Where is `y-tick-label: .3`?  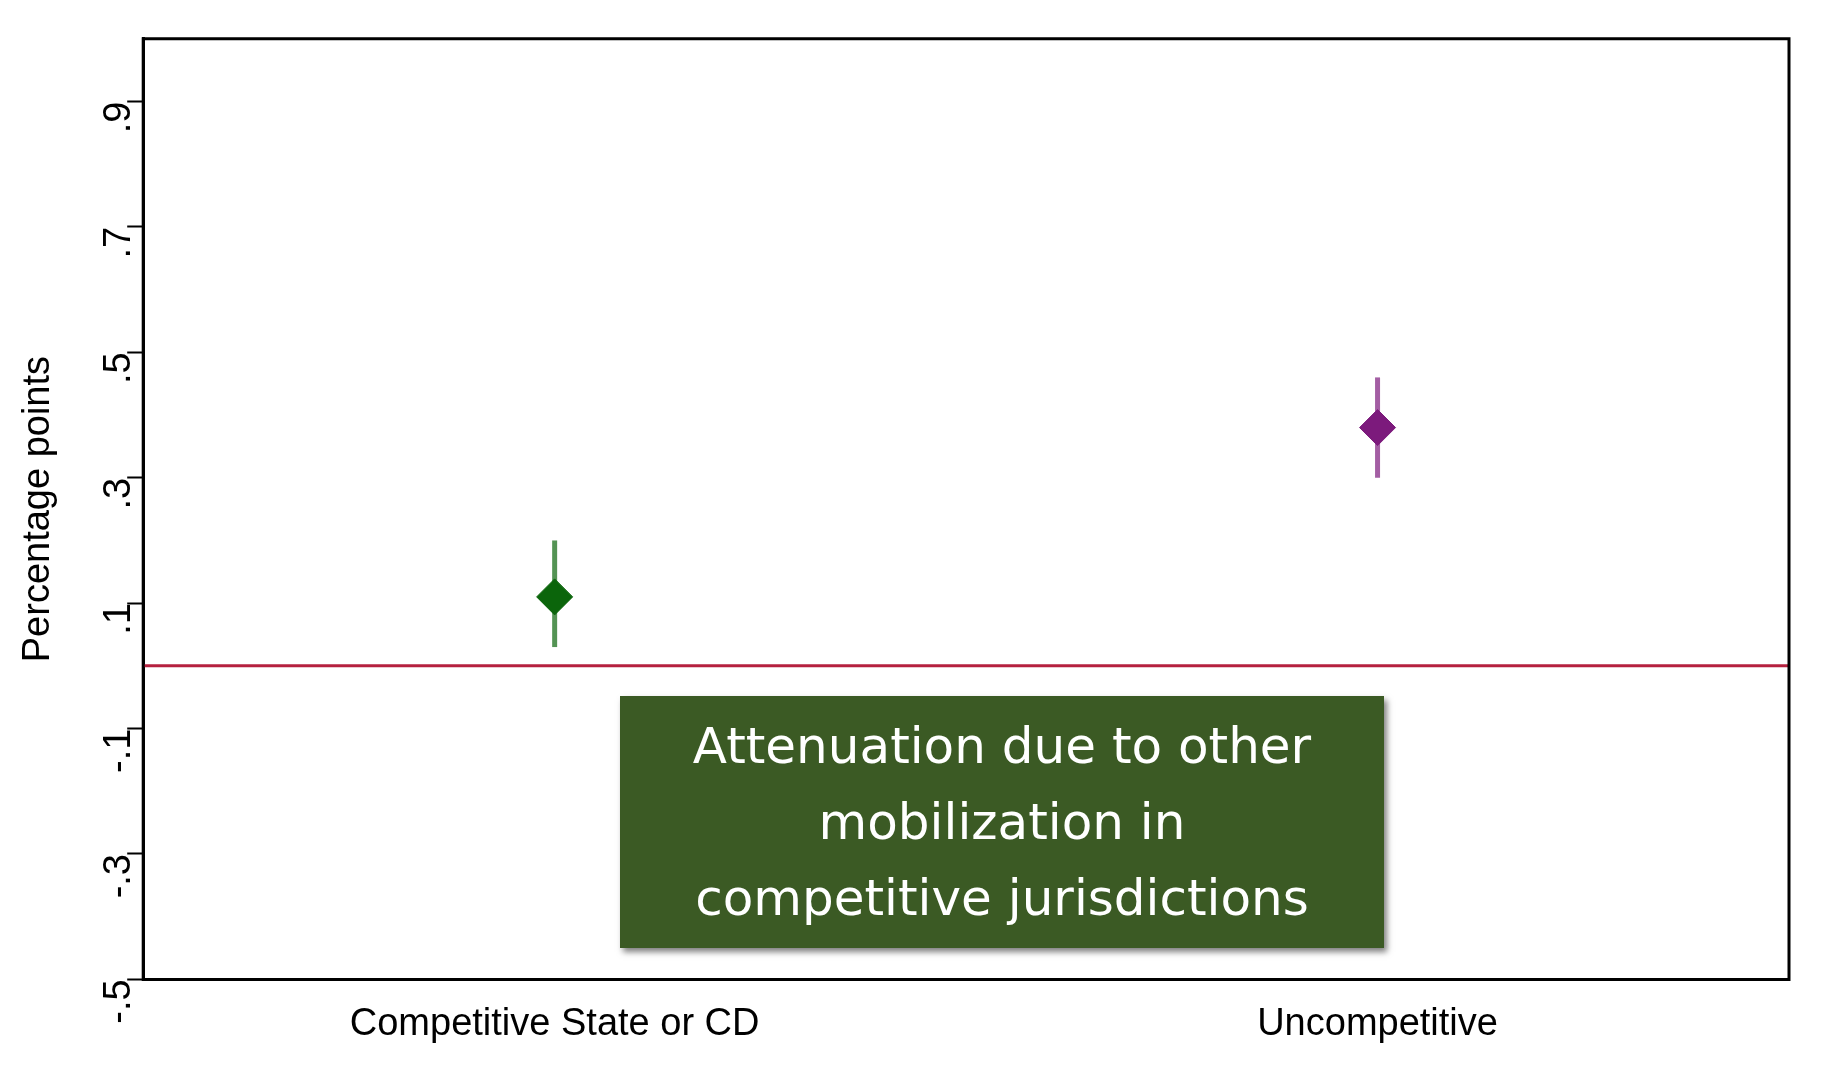 y-tick-label: .3 is located at coordinates (116, 493).